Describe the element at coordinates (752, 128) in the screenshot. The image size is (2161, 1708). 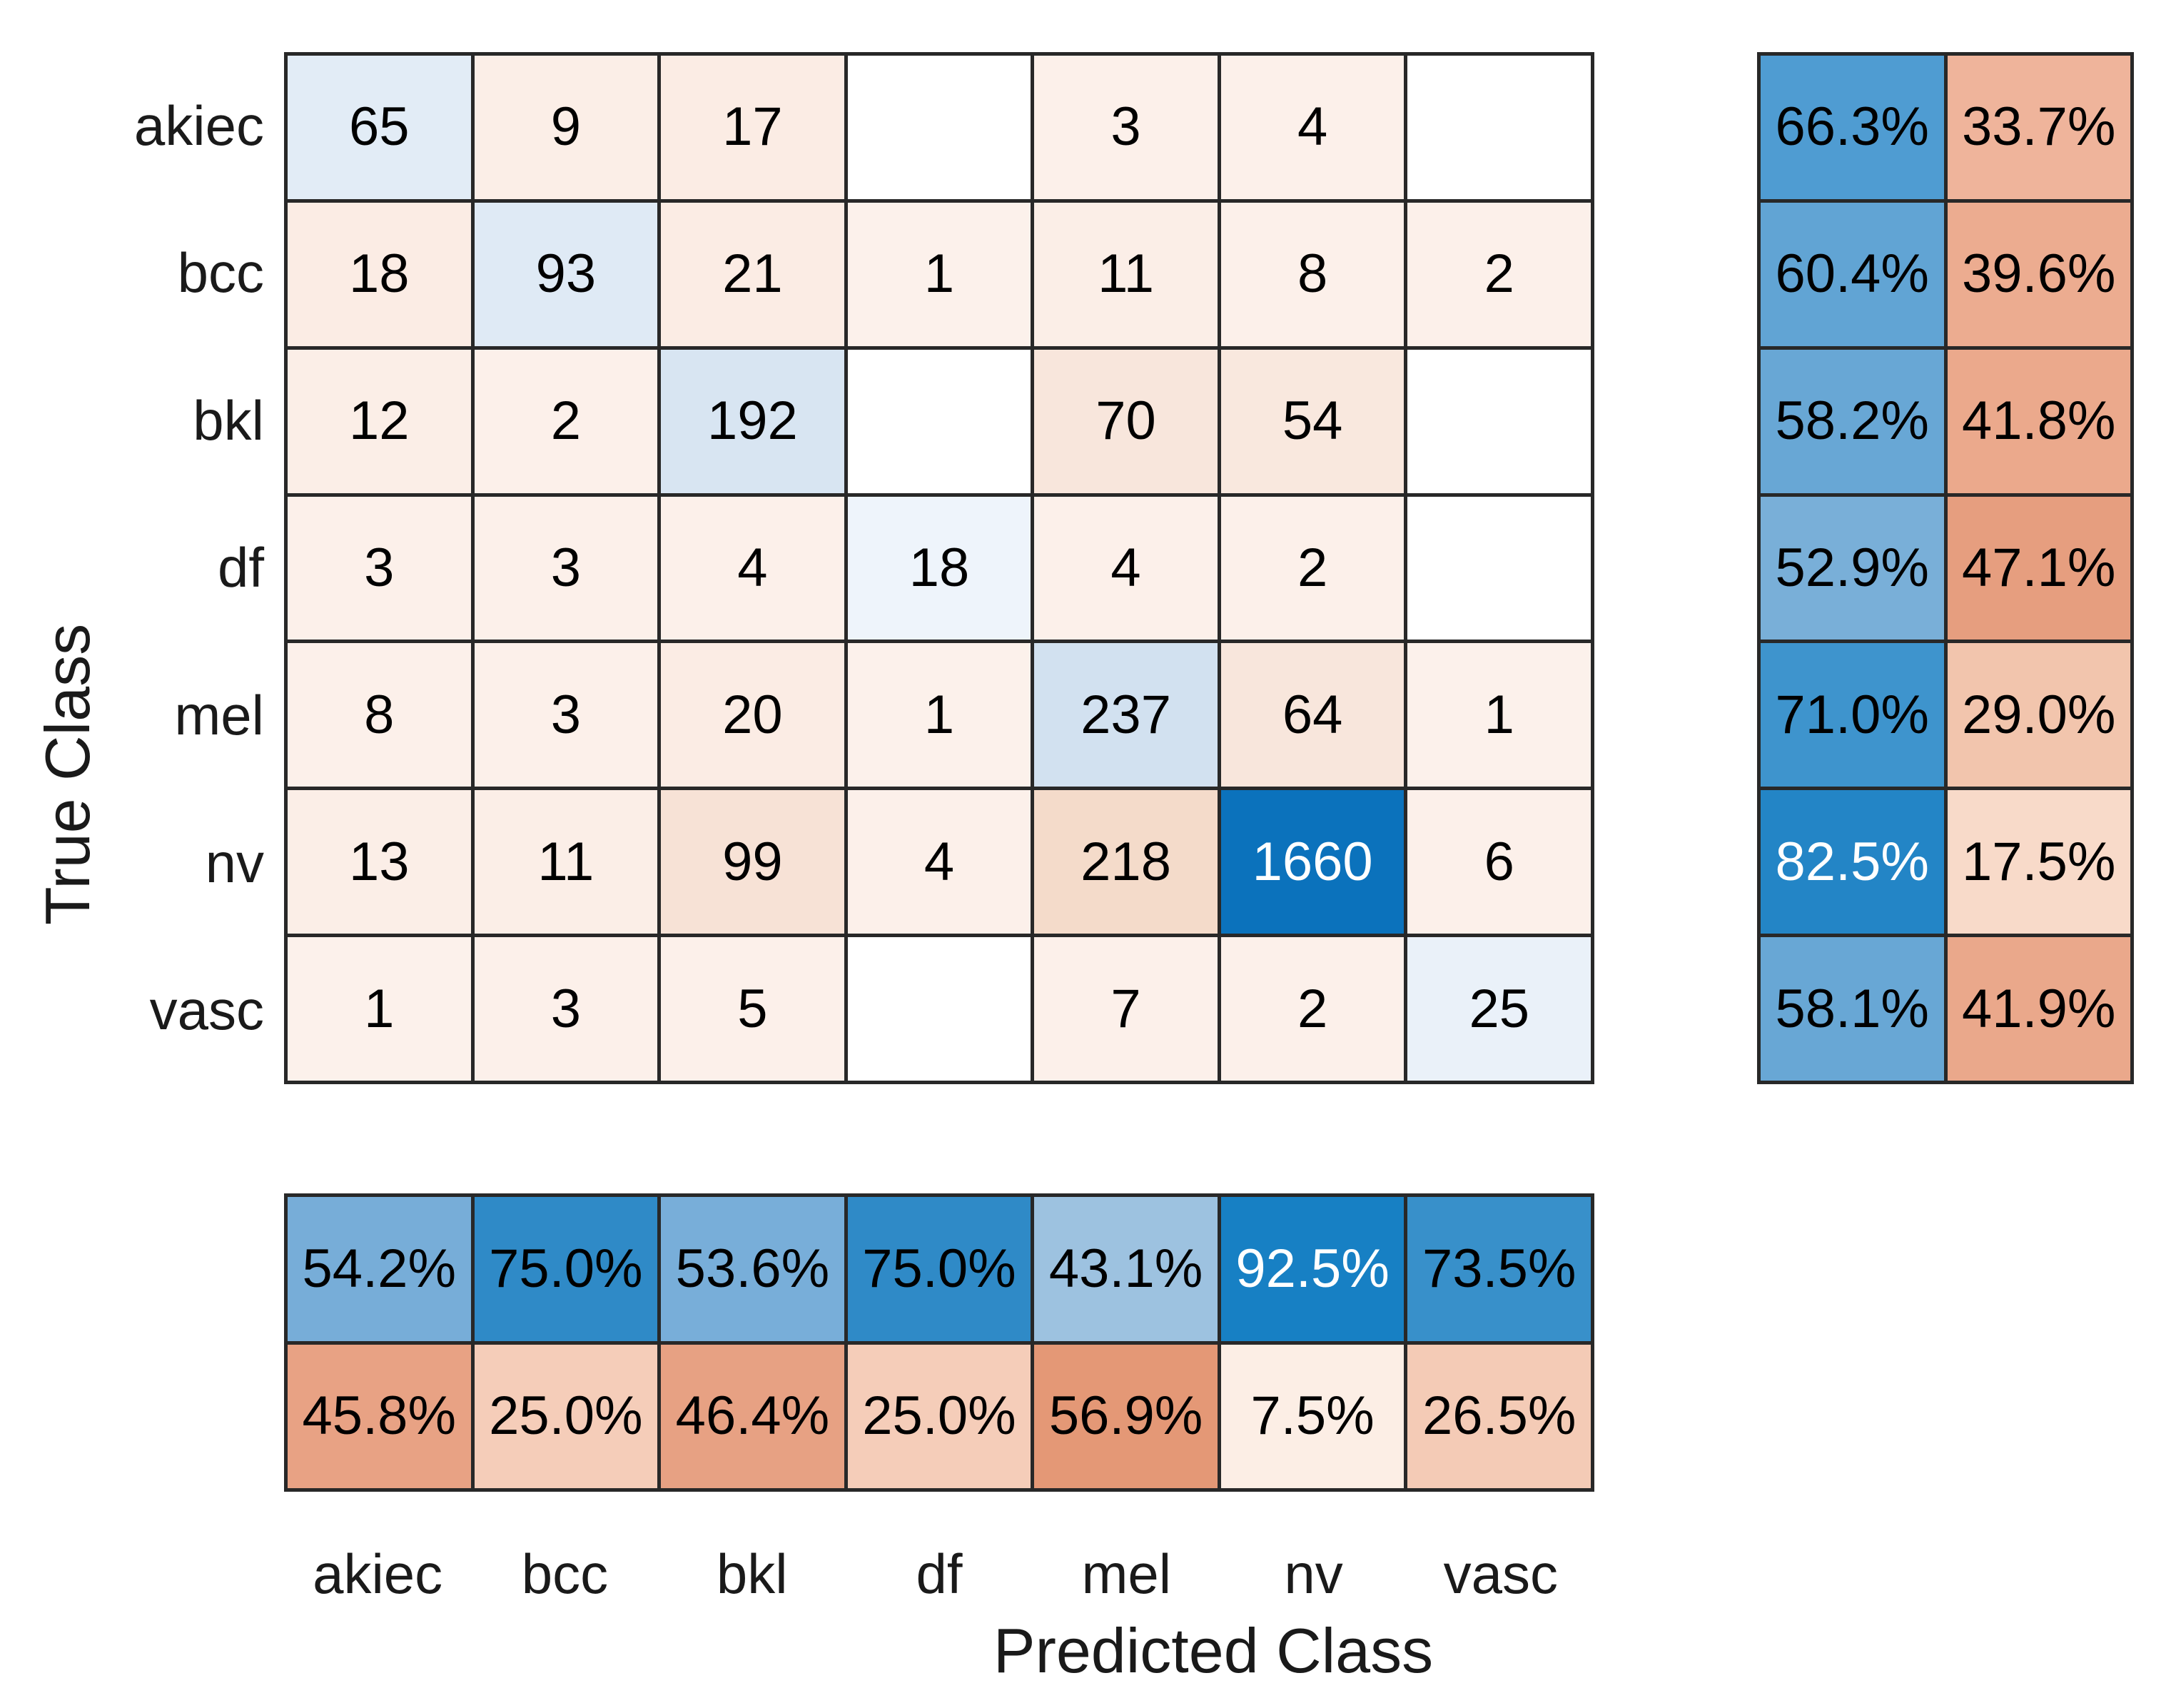
I see `matrix-cell: 17` at that location.